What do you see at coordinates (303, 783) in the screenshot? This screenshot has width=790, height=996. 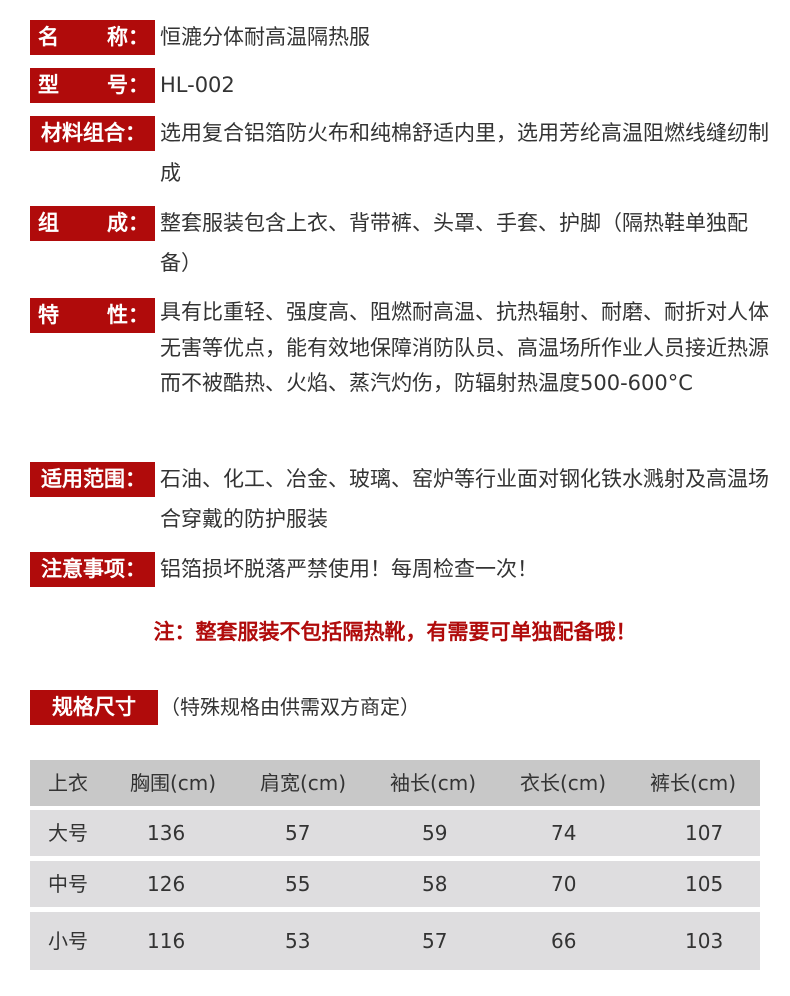 I see `header-cell: 肩宽(cm)` at bounding box center [303, 783].